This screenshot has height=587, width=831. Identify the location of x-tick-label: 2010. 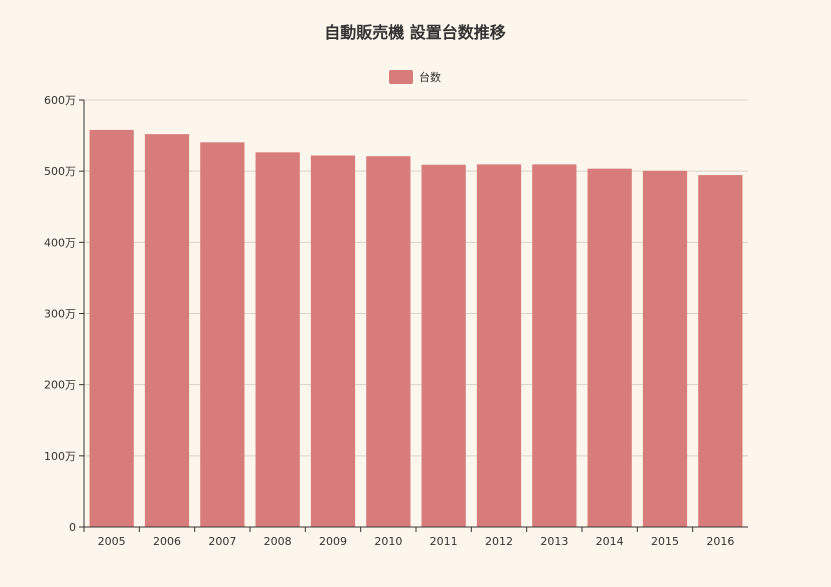
(388, 541).